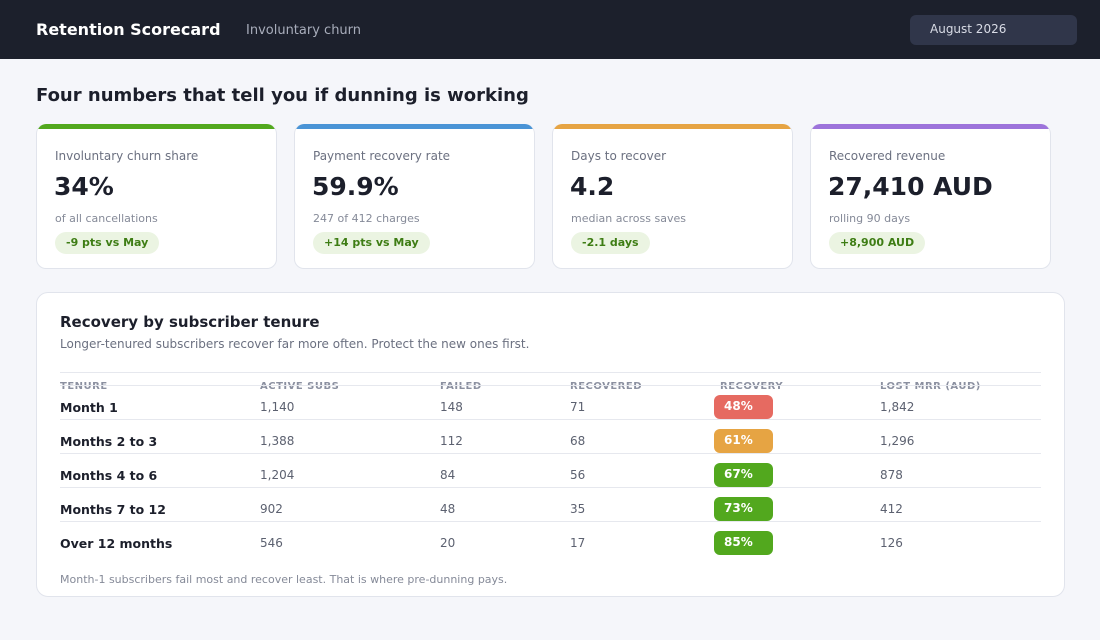  Describe the element at coordinates (993, 30) in the screenshot. I see `period-selector: August 2026` at that location.